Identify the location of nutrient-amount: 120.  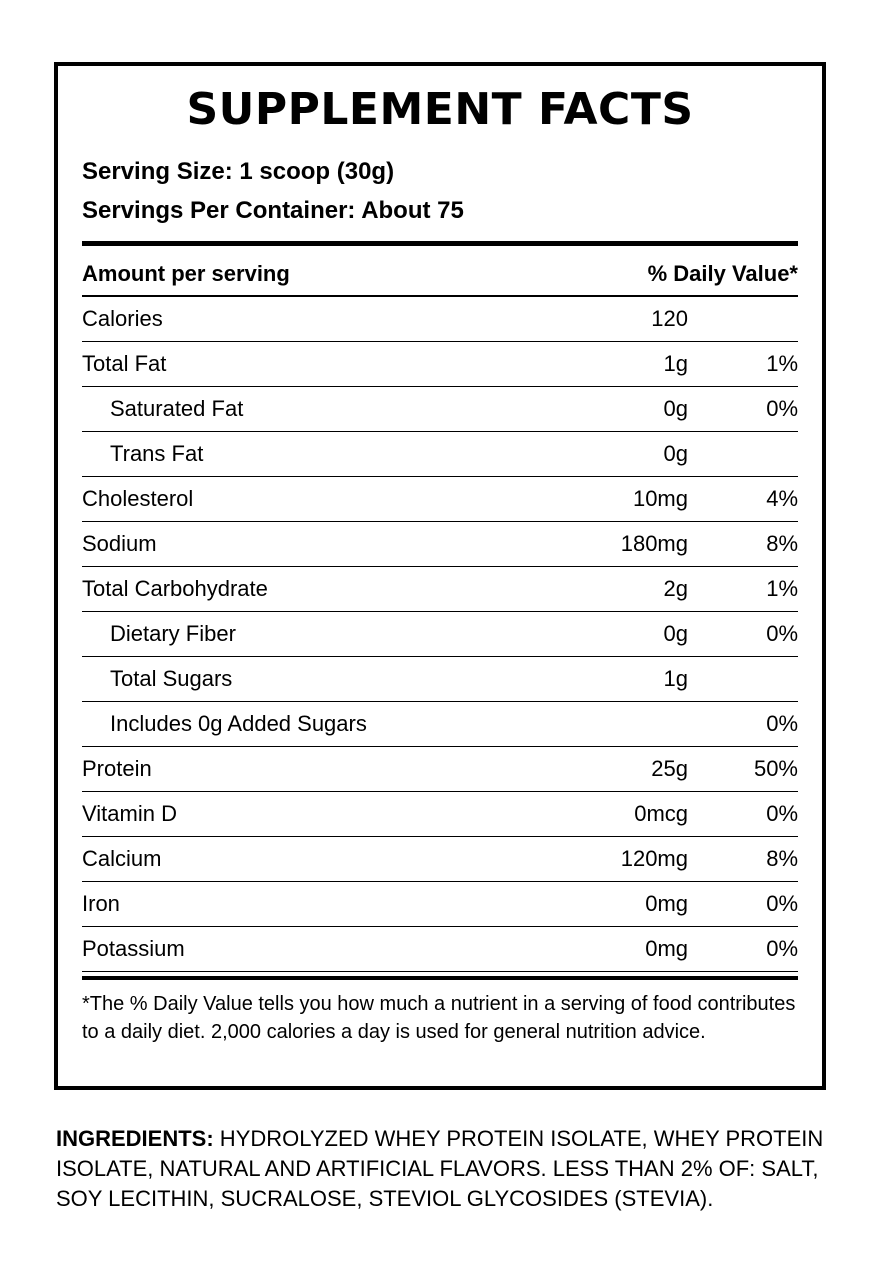
(669, 318).